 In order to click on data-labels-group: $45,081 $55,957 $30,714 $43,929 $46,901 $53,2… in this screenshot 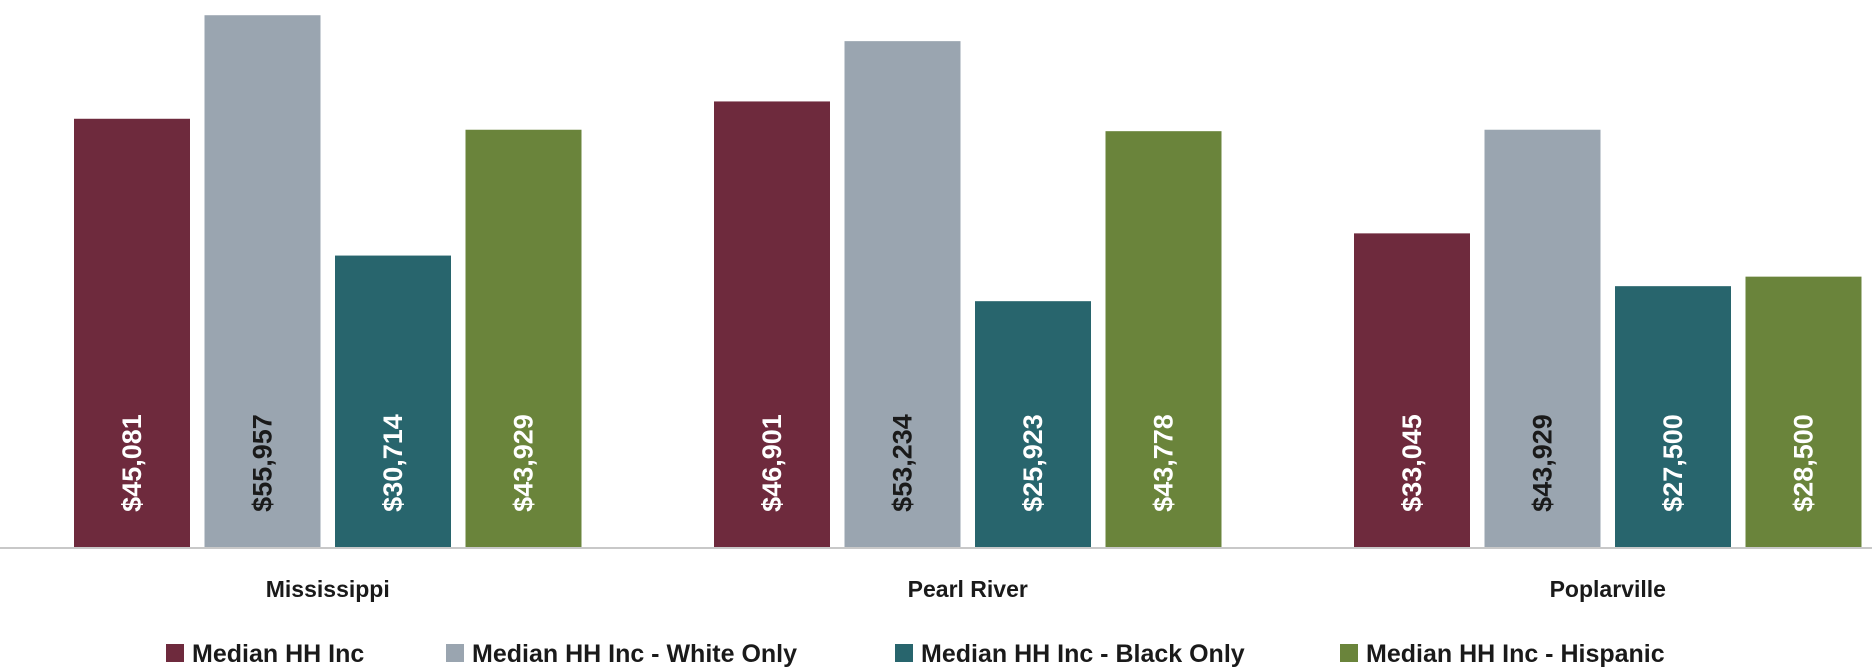, I will do `click(968, 463)`.